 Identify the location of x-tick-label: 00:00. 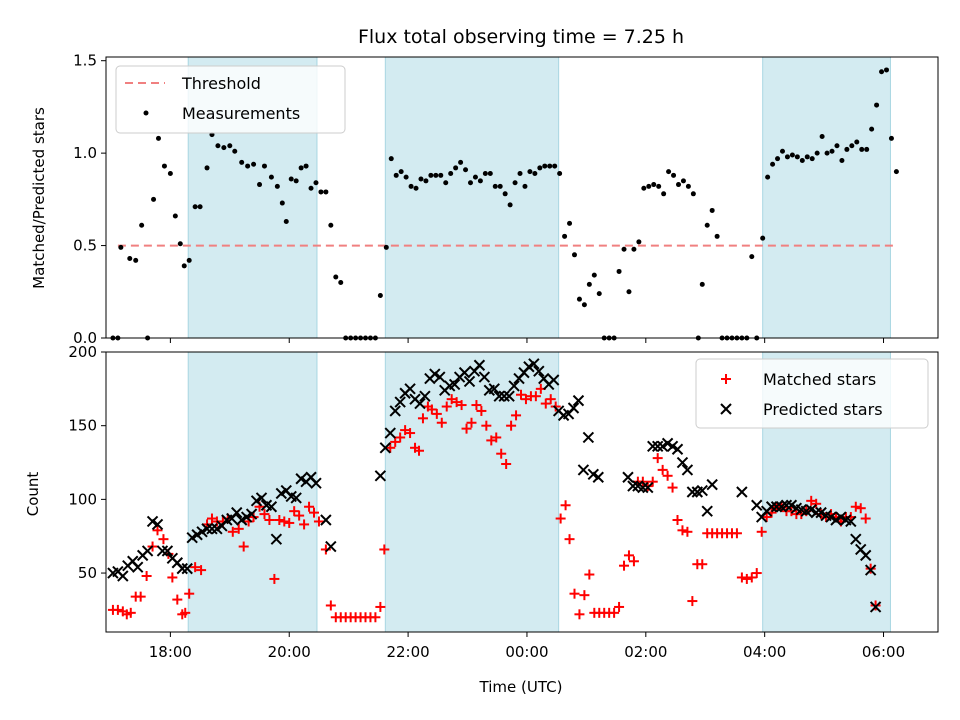
(526, 652).